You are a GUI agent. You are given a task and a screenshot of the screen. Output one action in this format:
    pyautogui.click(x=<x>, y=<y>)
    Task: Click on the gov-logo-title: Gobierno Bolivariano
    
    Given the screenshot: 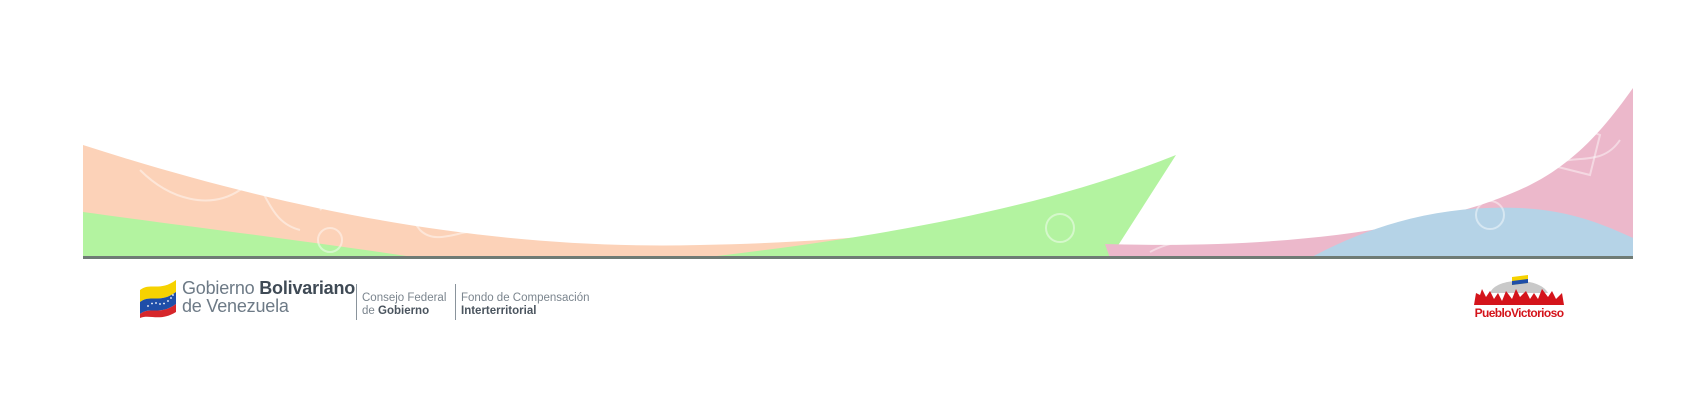 What is the action you would take?
    pyautogui.click(x=269, y=288)
    